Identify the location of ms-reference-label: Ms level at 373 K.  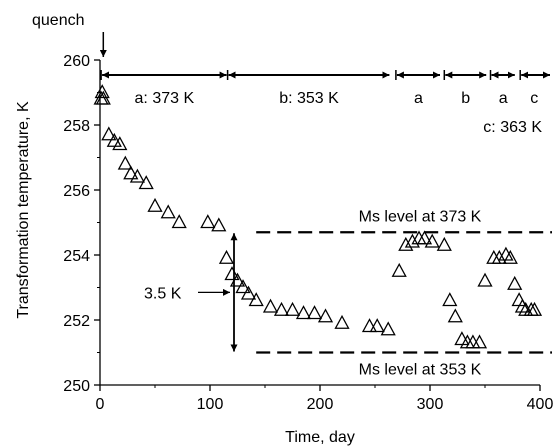
(420, 216).